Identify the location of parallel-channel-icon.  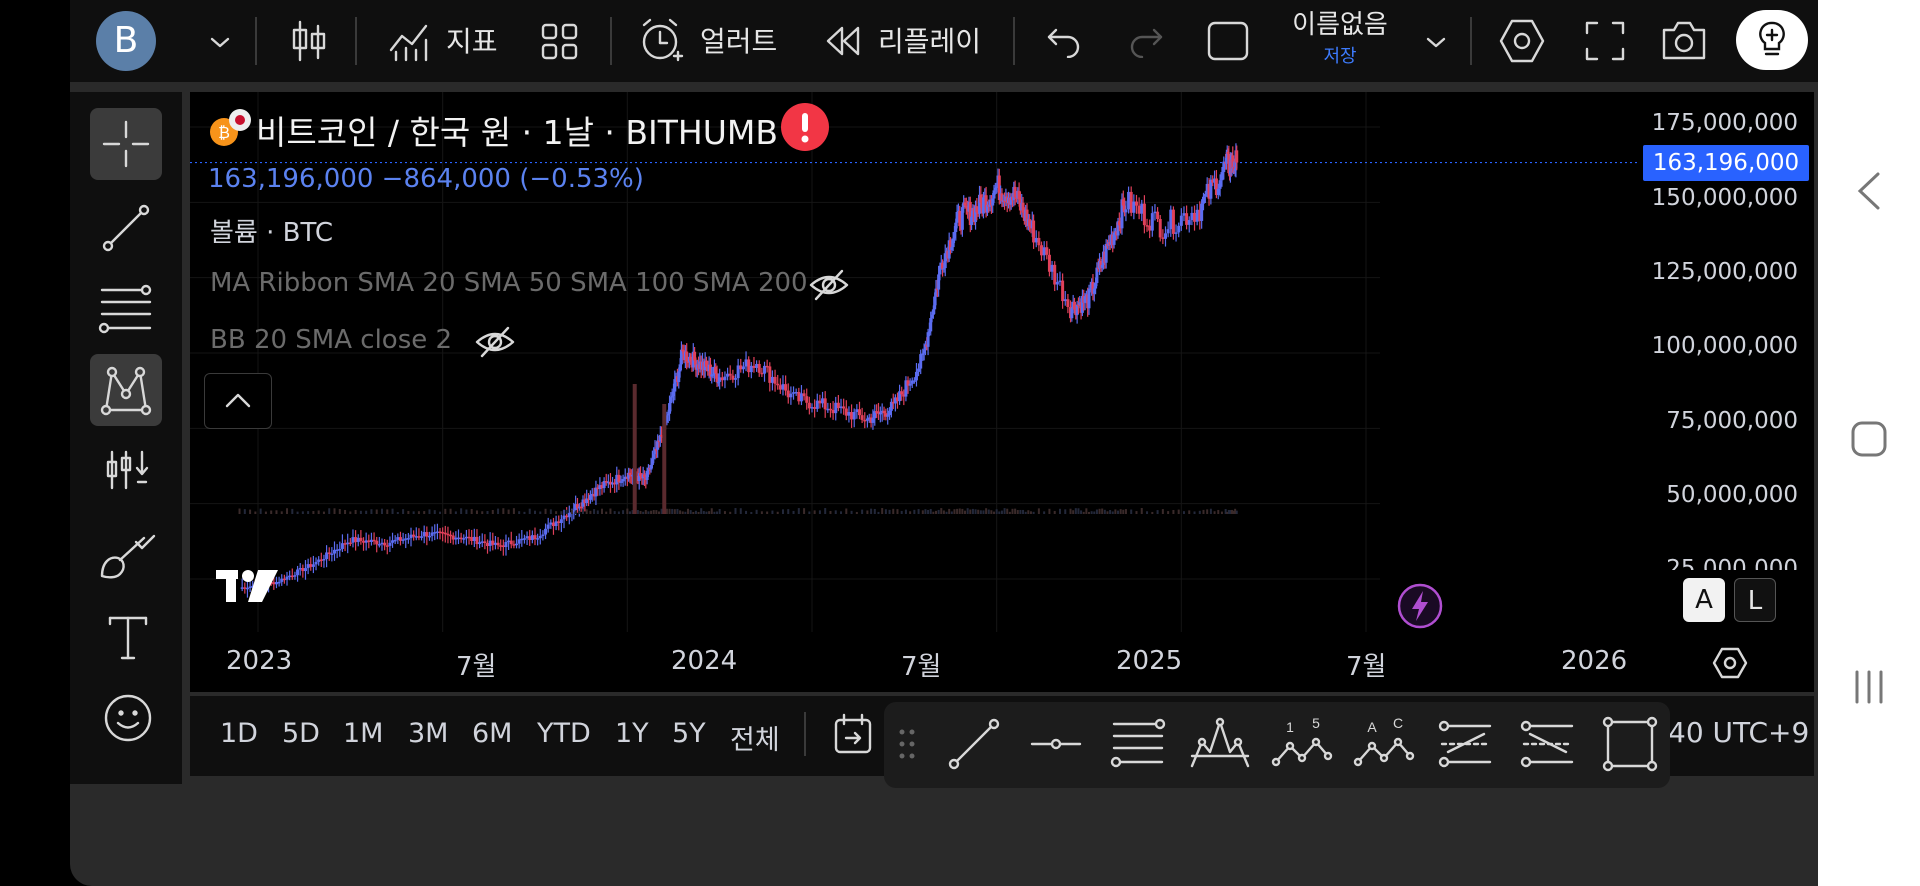
(1466, 744).